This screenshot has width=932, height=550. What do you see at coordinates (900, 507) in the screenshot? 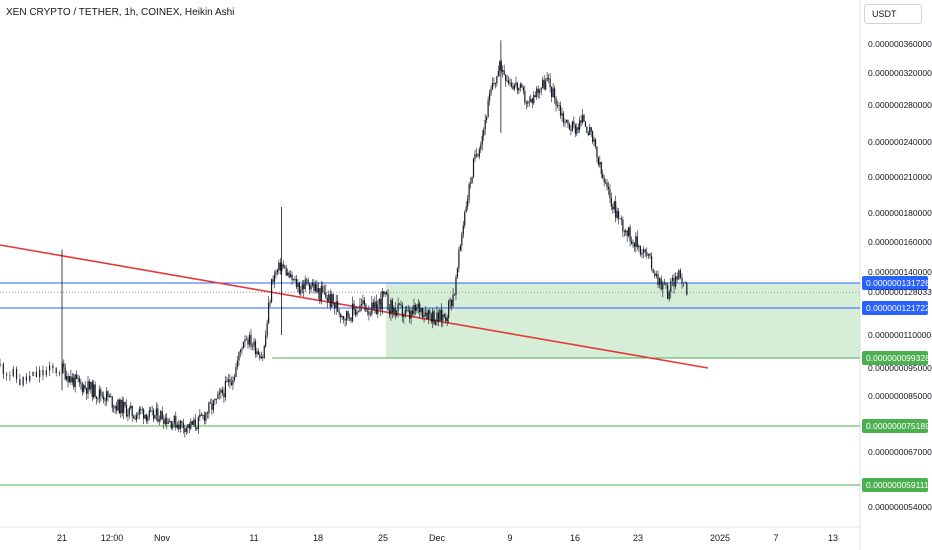
I see `y-tick-label-12: 0.000000054000` at bounding box center [900, 507].